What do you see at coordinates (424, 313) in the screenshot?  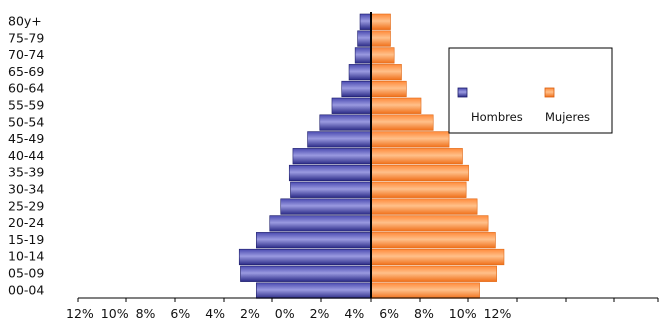 I see `x-tick-label-10: 8%` at bounding box center [424, 313].